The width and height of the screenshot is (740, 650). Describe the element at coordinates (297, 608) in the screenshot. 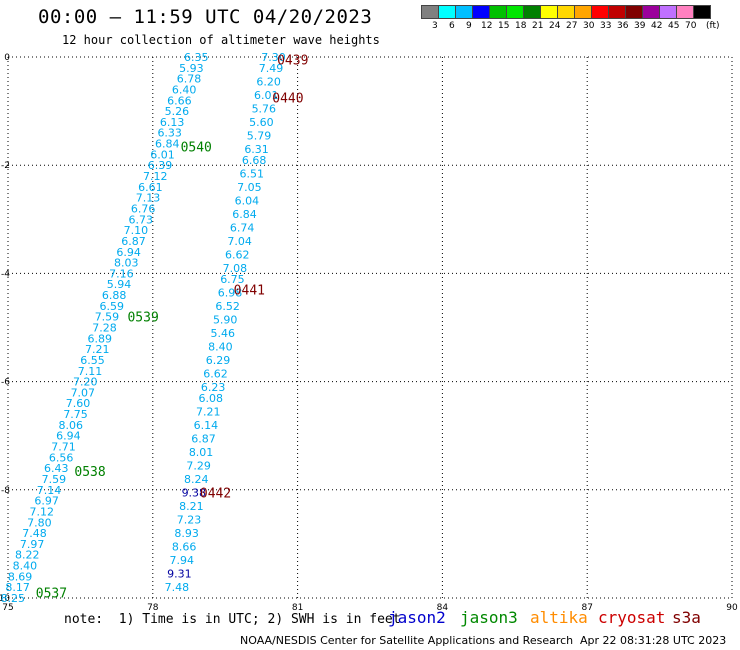

I see `x-tick-label: 81` at that location.